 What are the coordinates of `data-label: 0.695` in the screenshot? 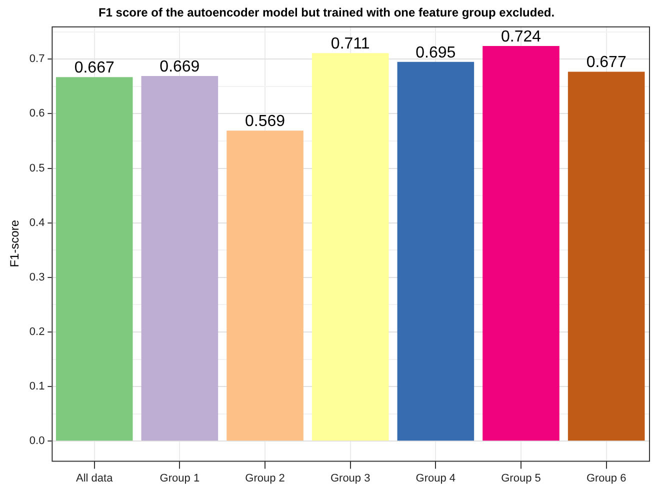 It's located at (436, 53).